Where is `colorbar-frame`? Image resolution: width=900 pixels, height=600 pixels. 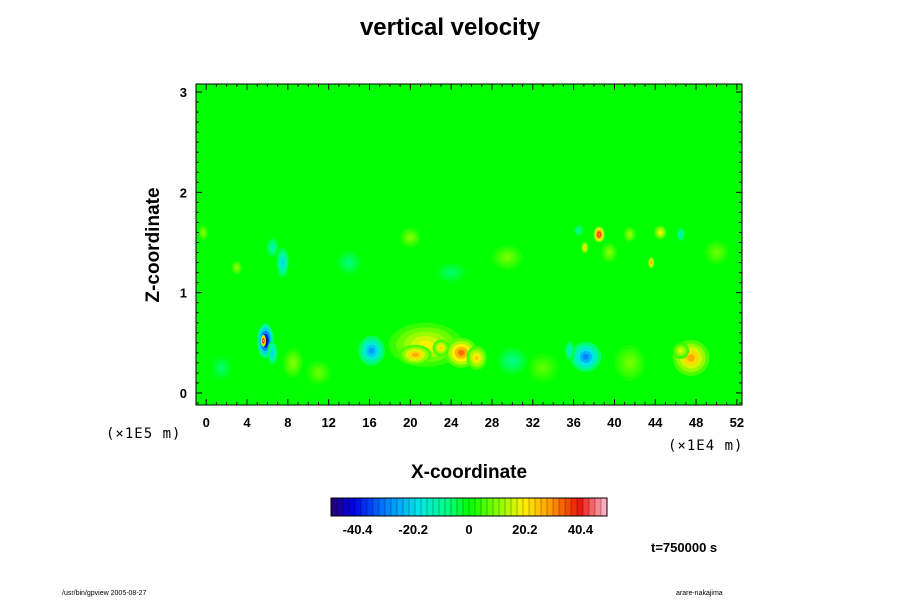 colorbar-frame is located at coordinates (469, 507).